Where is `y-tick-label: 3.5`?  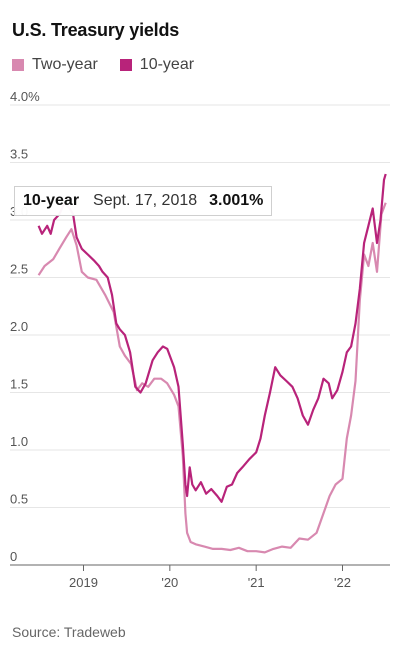 y-tick-label: 3.5 is located at coordinates (19, 154).